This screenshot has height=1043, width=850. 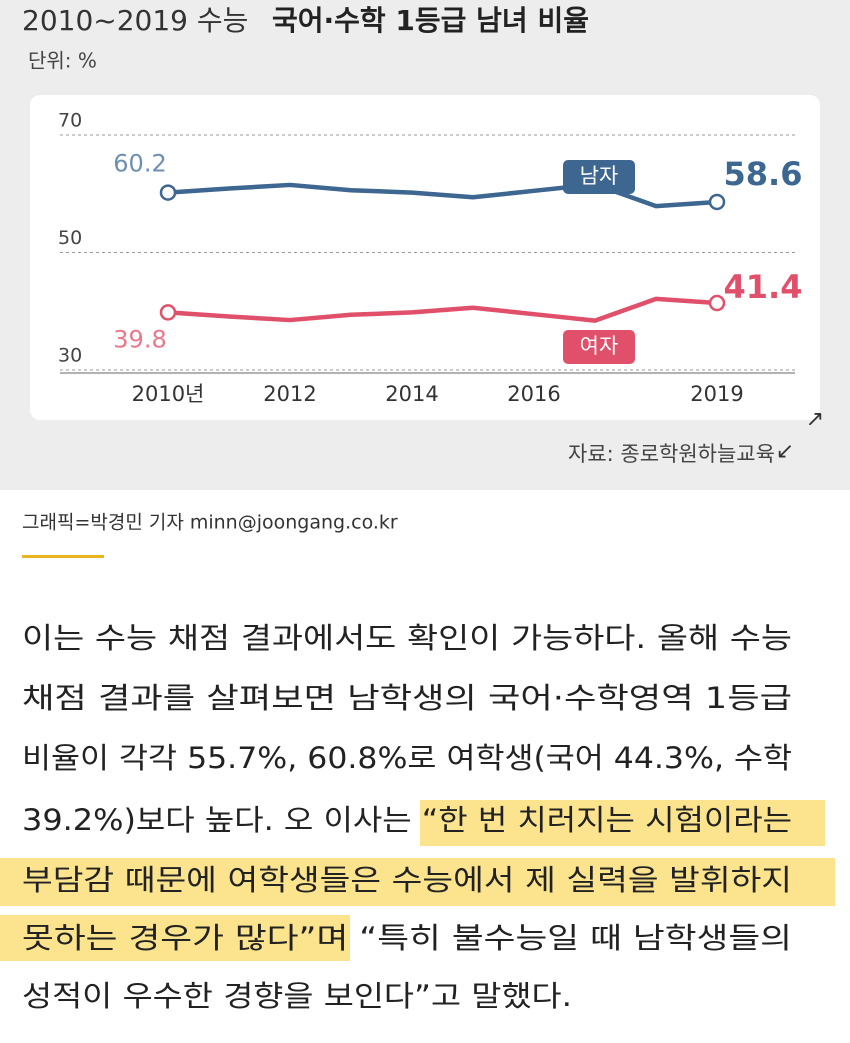 What do you see at coordinates (533, 394) in the screenshot?
I see `x-tick-label: 2016` at bounding box center [533, 394].